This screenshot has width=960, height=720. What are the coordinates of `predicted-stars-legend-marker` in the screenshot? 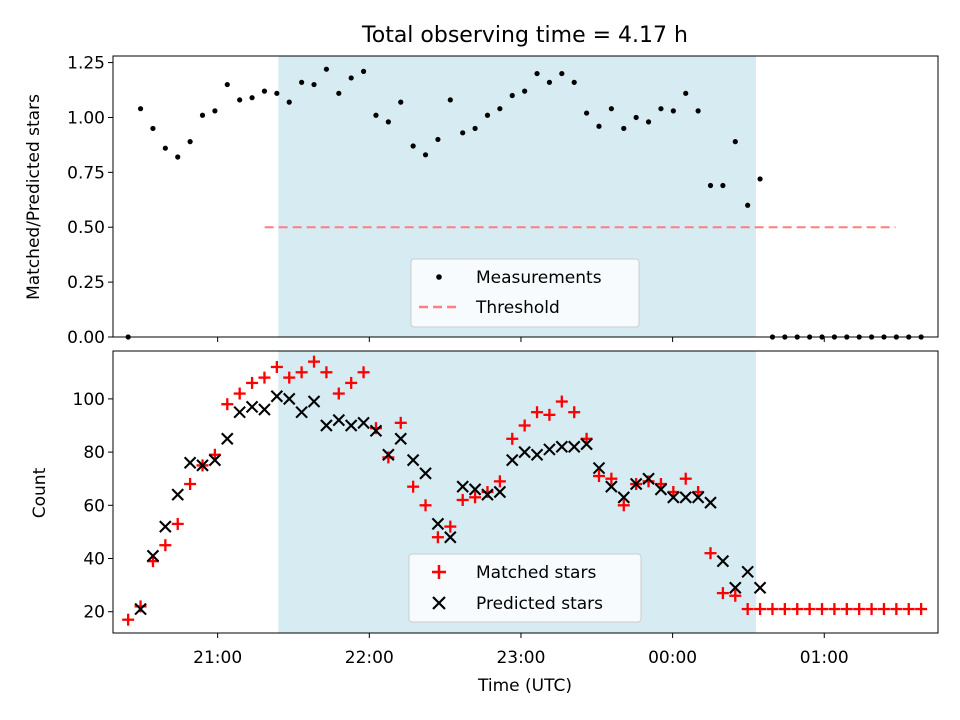 It's located at (439, 603).